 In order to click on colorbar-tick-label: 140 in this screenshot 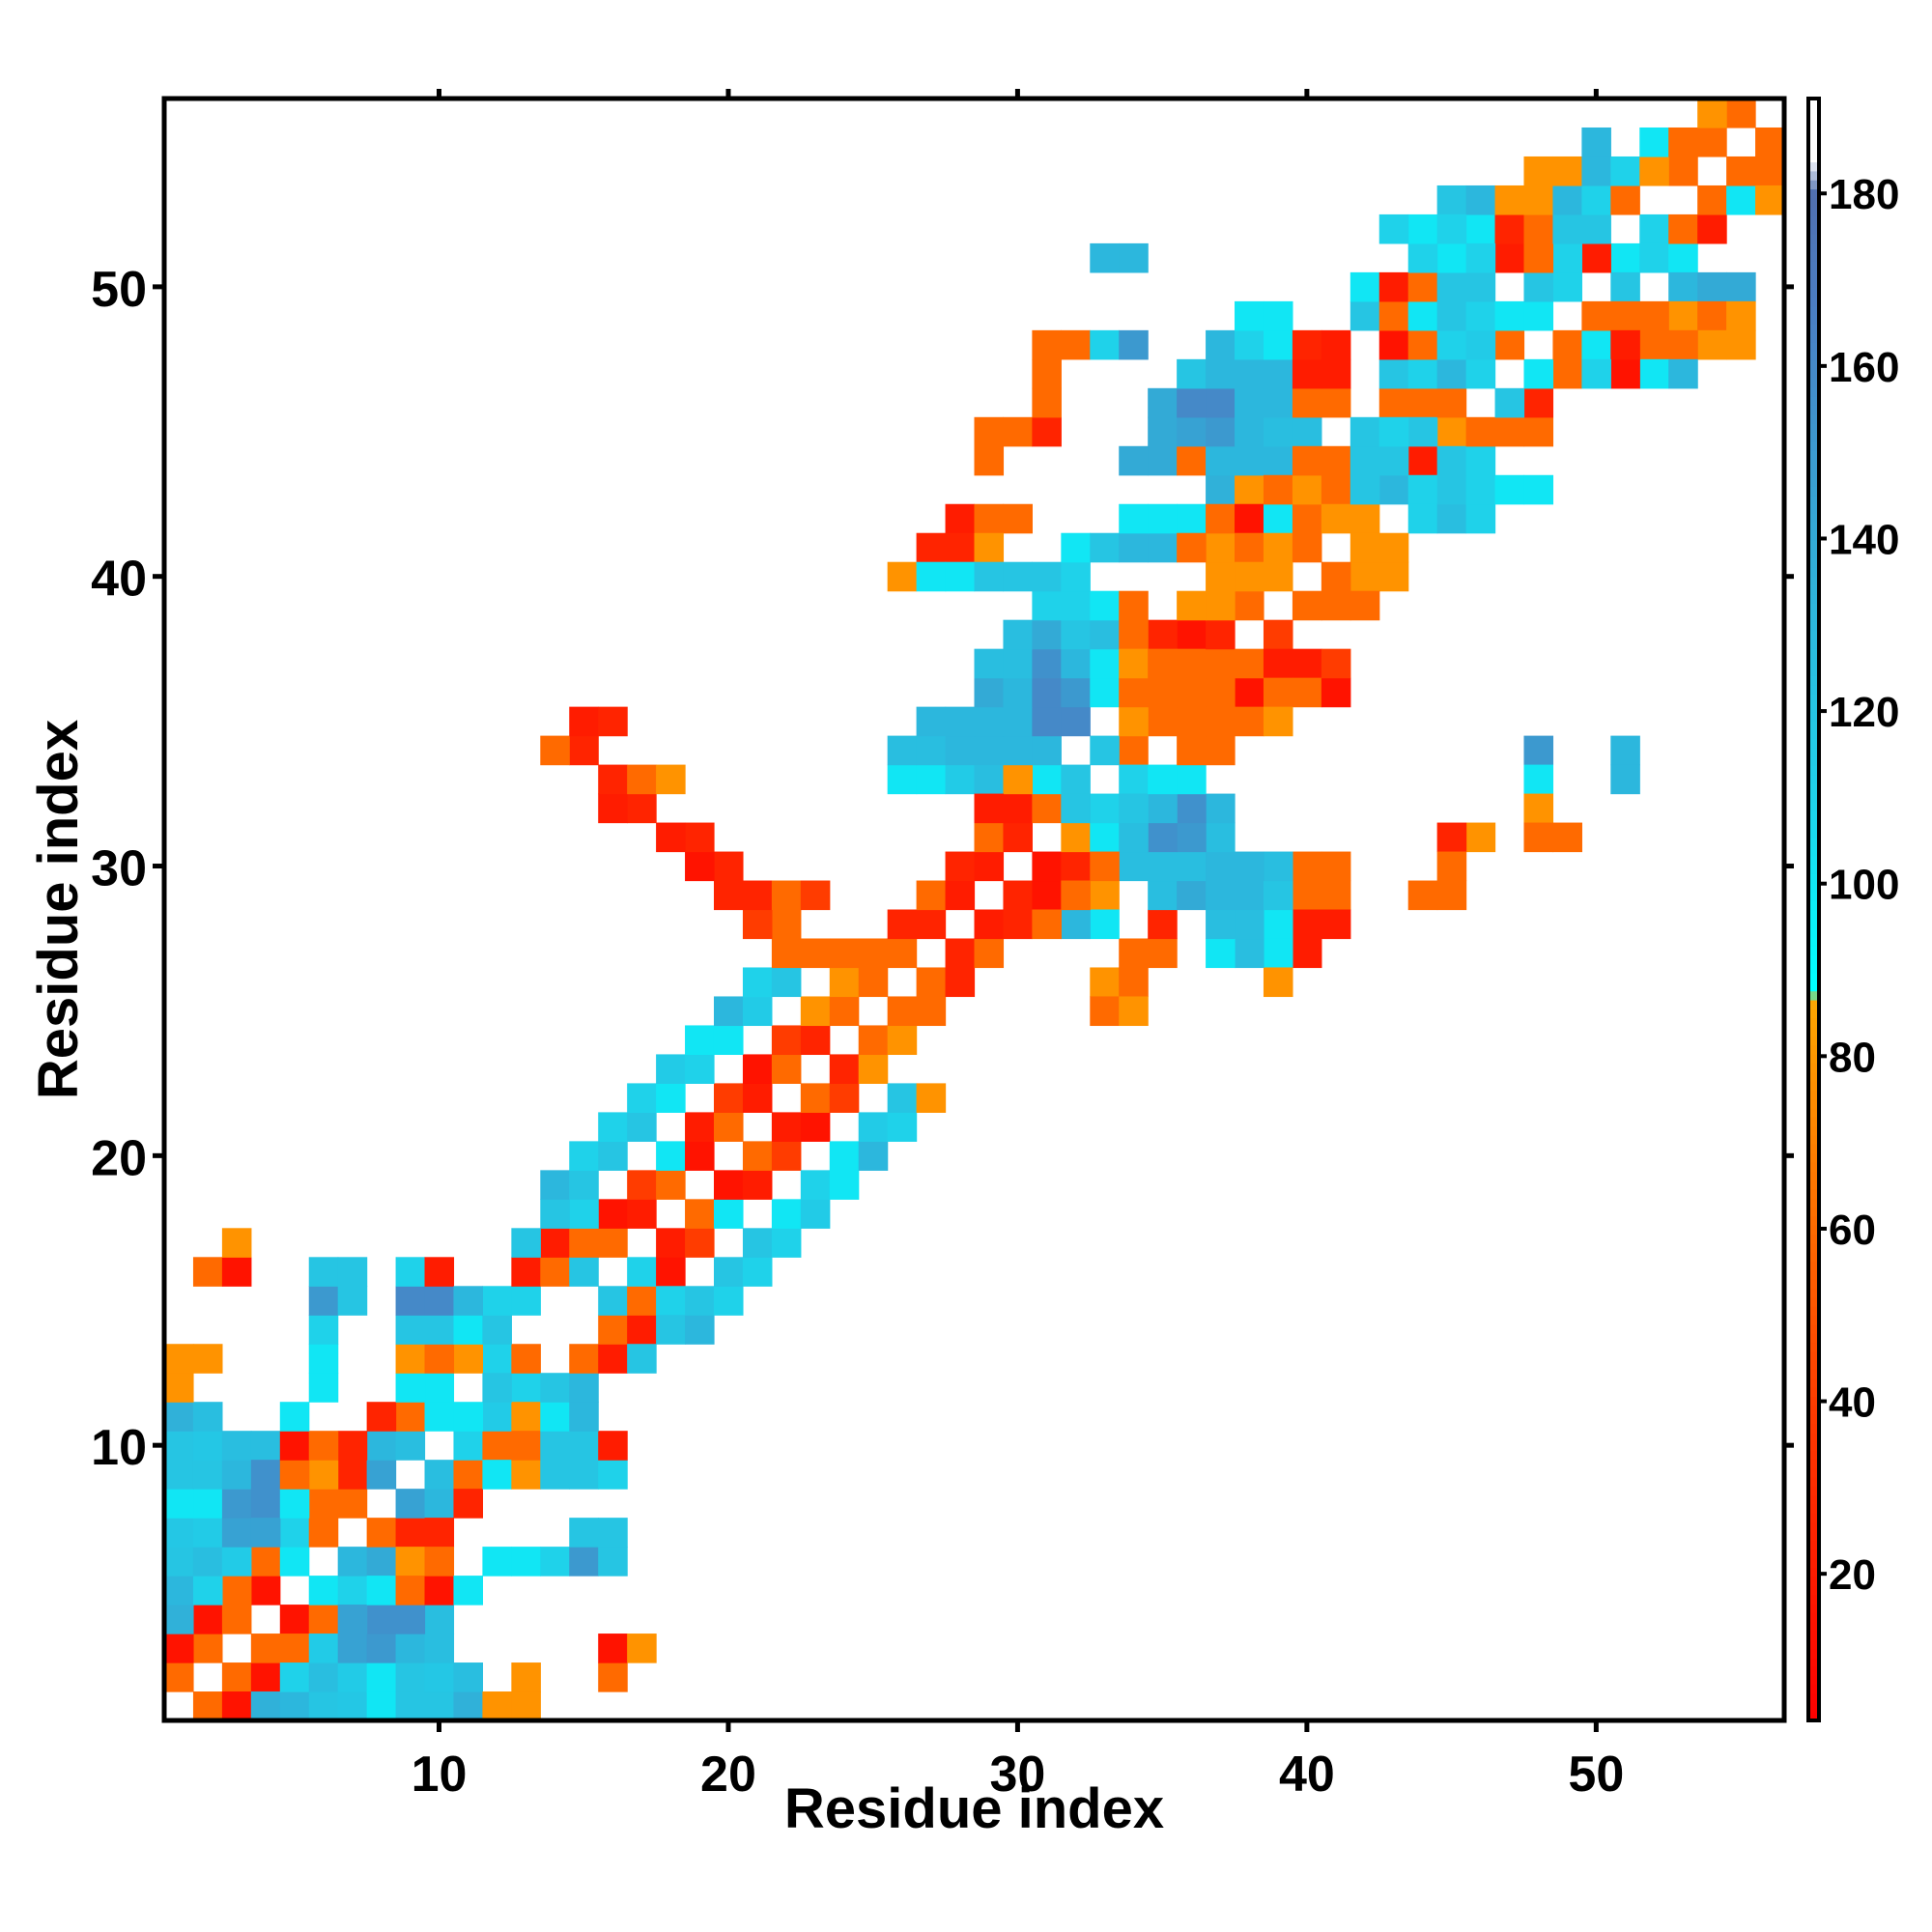, I will do `click(1864, 539)`.